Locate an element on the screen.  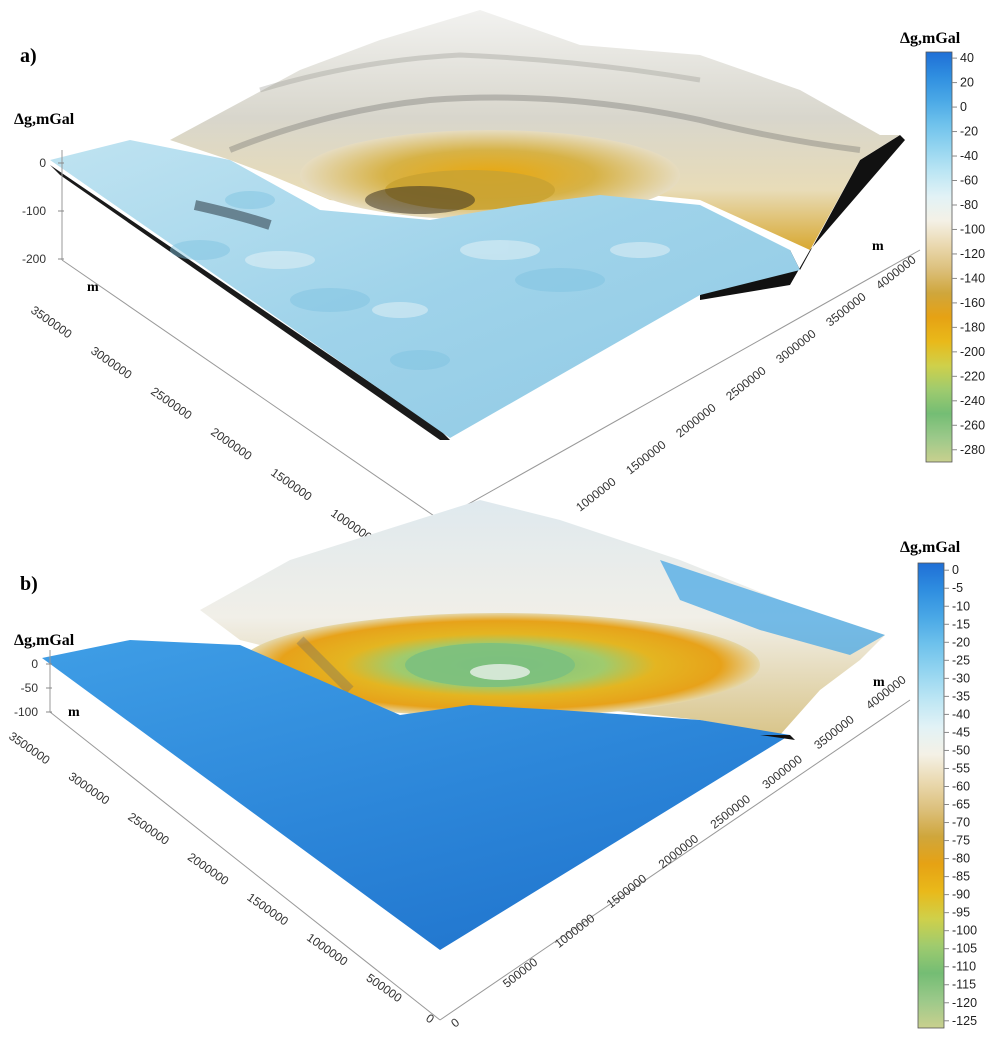
x-tick-label-a: 1500000 is located at coordinates (291, 484).